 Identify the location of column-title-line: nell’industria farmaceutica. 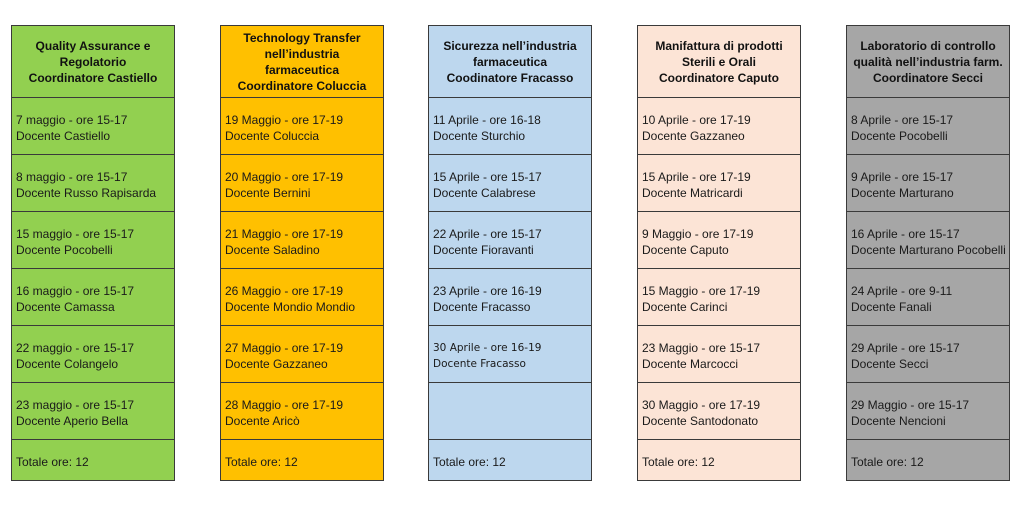
(302, 61).